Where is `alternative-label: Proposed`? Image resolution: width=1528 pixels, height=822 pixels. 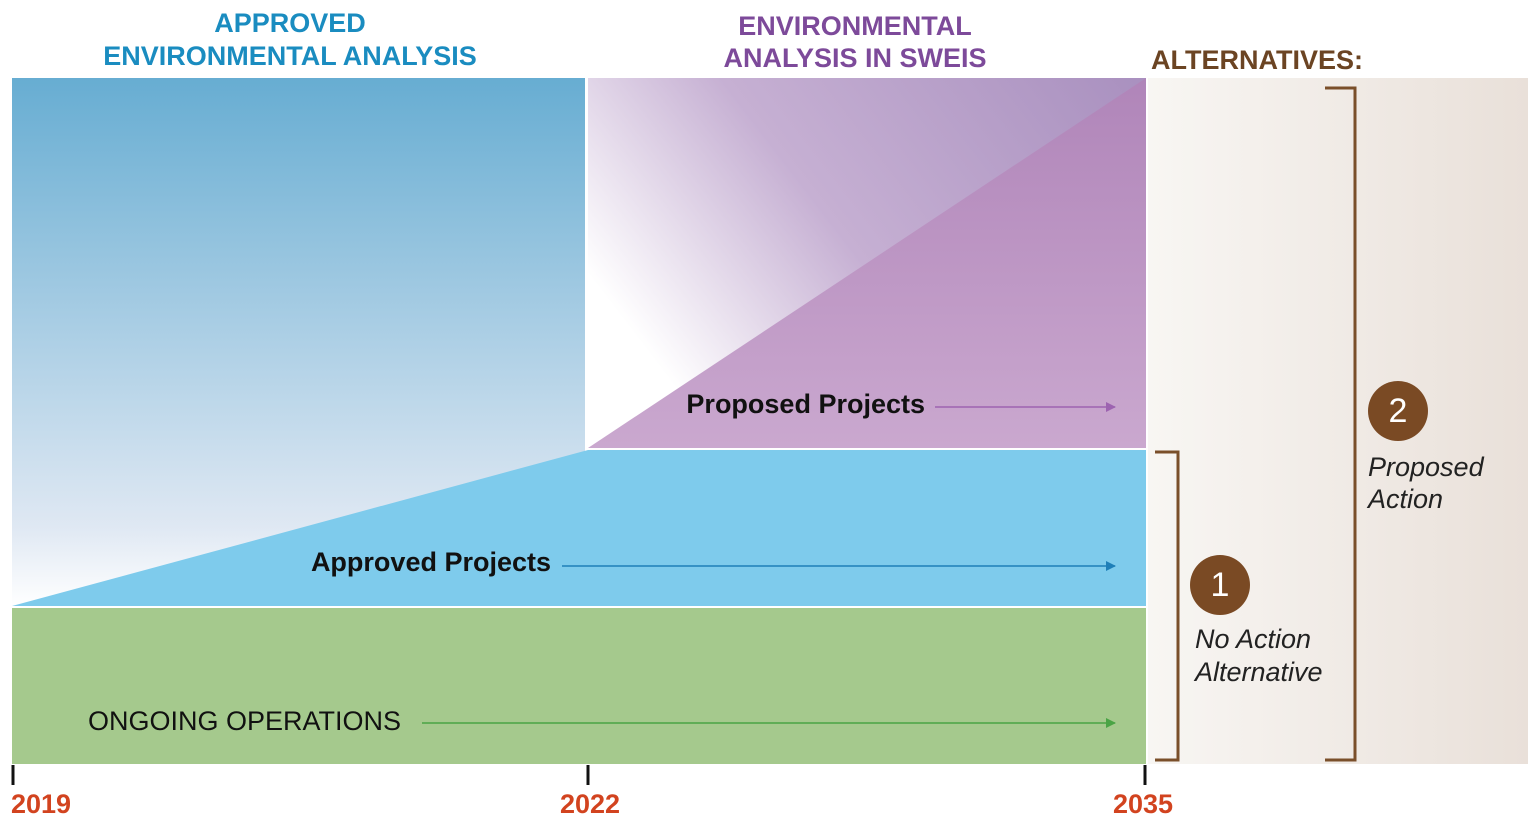
alternative-label: Proposed is located at coordinates (1426, 467).